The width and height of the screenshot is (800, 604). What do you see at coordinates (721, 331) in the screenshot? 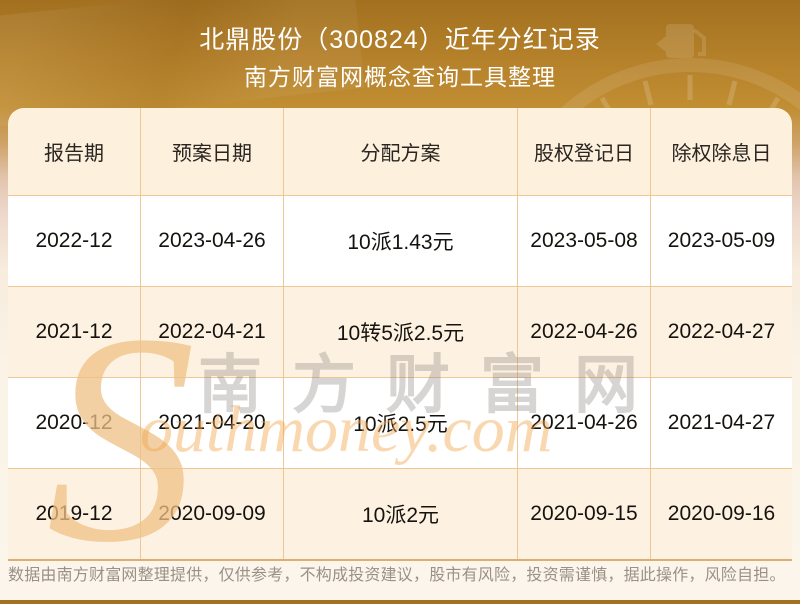
I see `cell-ex-dividend-date: 2022-04-27` at bounding box center [721, 331].